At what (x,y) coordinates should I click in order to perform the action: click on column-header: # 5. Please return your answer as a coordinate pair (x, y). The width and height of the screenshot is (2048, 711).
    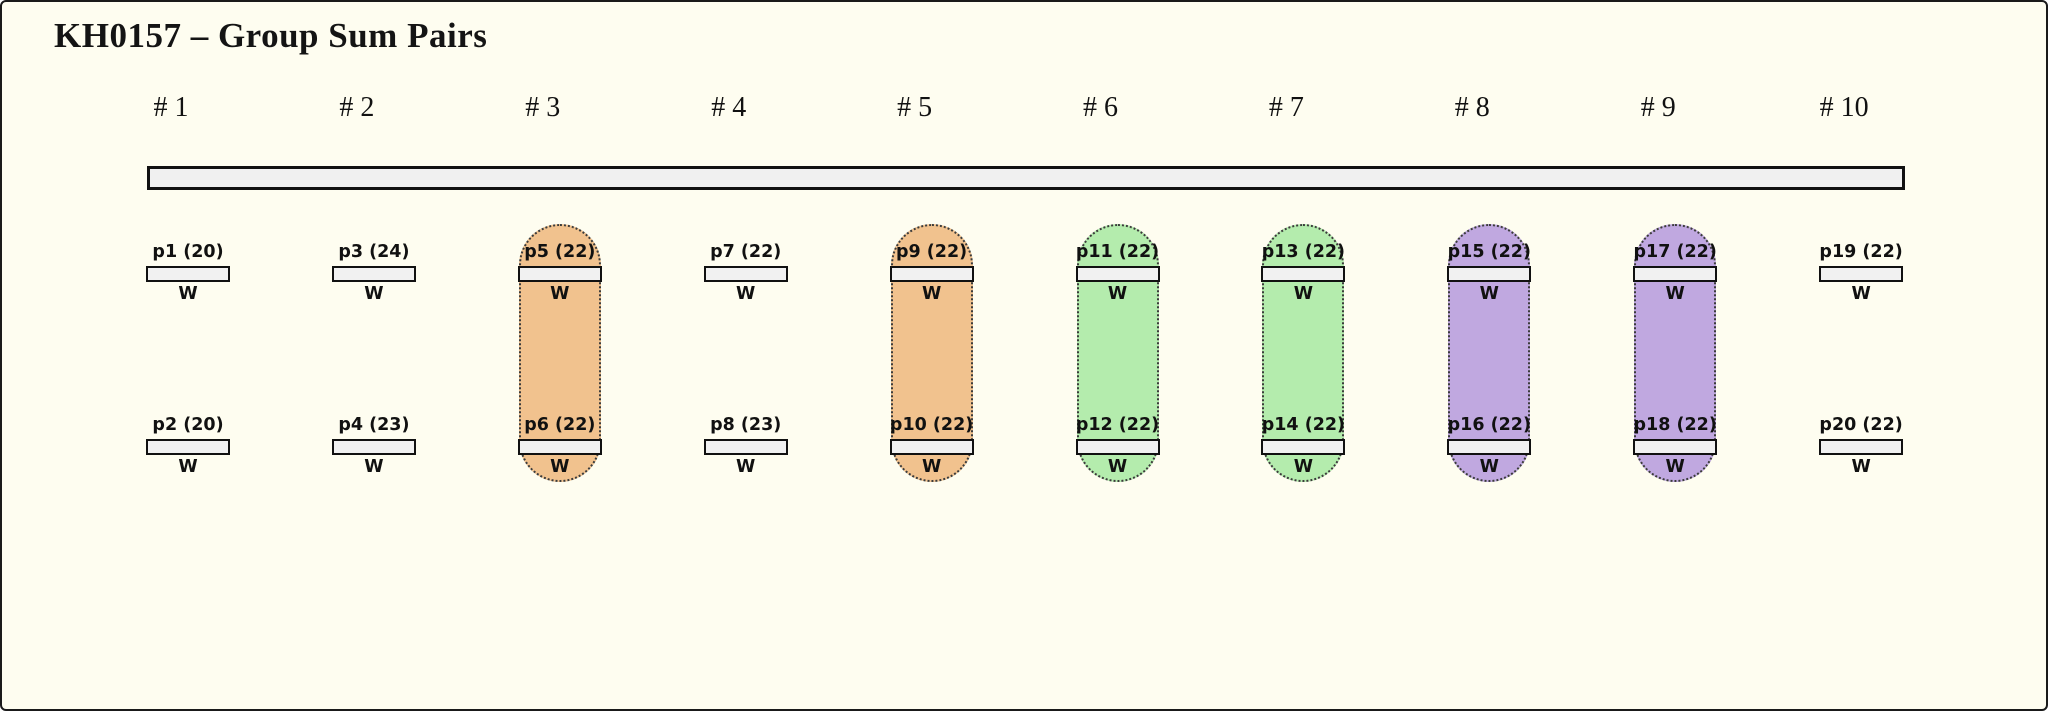
    Looking at the image, I should click on (915, 107).